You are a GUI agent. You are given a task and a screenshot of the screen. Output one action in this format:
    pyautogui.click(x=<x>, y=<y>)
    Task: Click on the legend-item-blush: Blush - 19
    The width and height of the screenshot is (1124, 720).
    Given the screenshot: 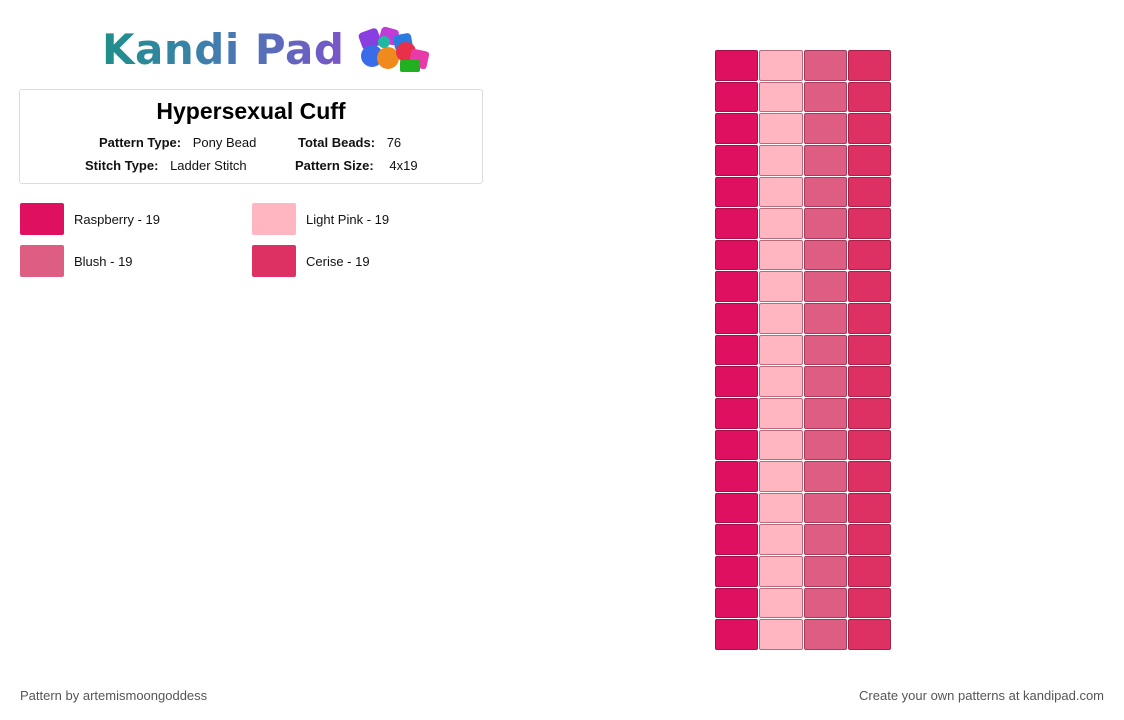 What is the action you would take?
    pyautogui.click(x=76, y=261)
    